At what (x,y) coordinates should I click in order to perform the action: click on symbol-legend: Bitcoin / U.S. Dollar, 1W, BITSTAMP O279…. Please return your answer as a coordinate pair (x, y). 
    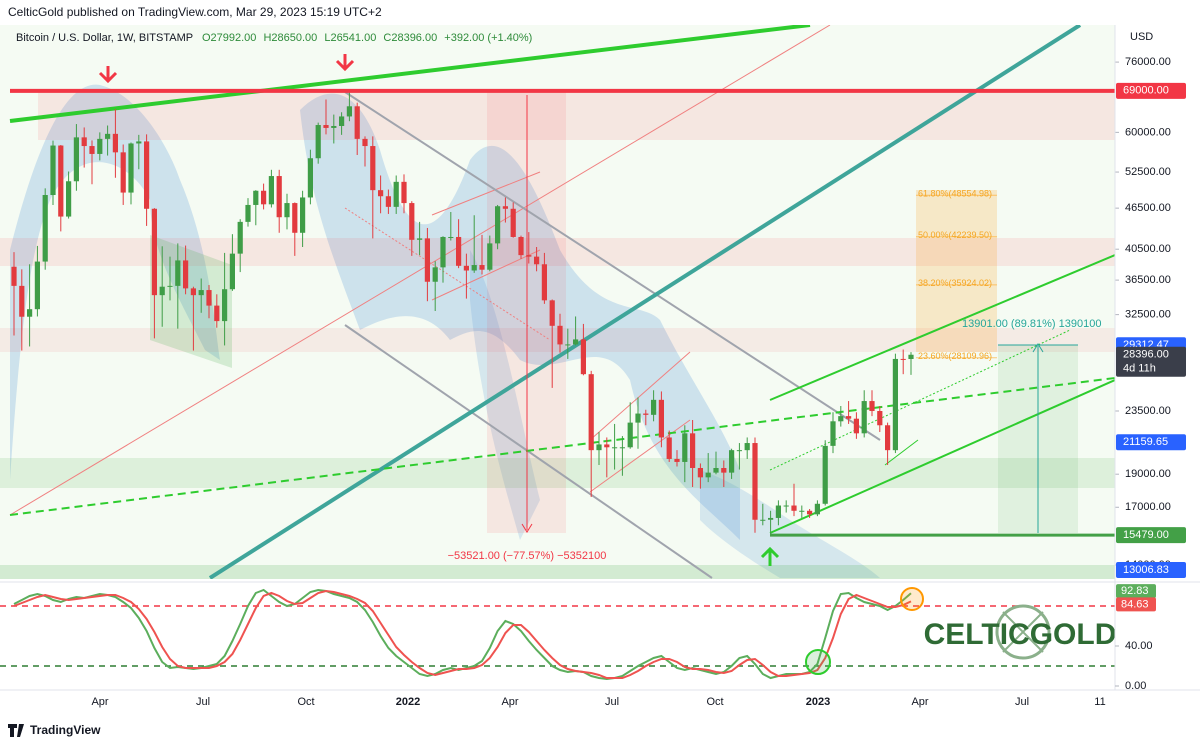
    Looking at the image, I should click on (274, 38).